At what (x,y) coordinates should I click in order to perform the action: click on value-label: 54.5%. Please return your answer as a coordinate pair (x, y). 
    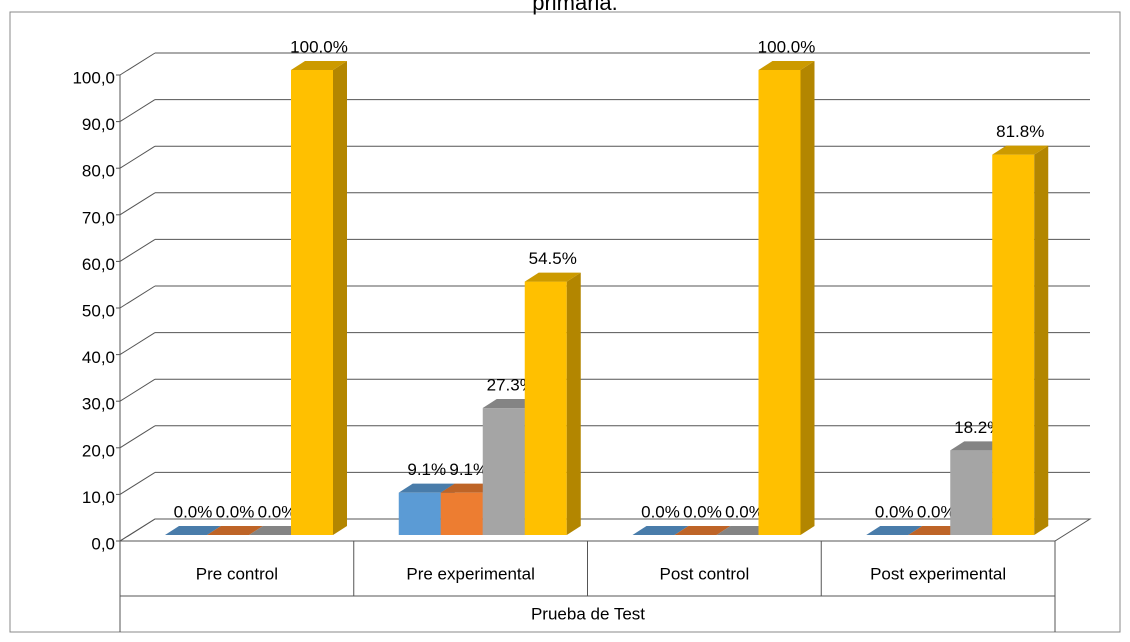
    Looking at the image, I should click on (553, 258).